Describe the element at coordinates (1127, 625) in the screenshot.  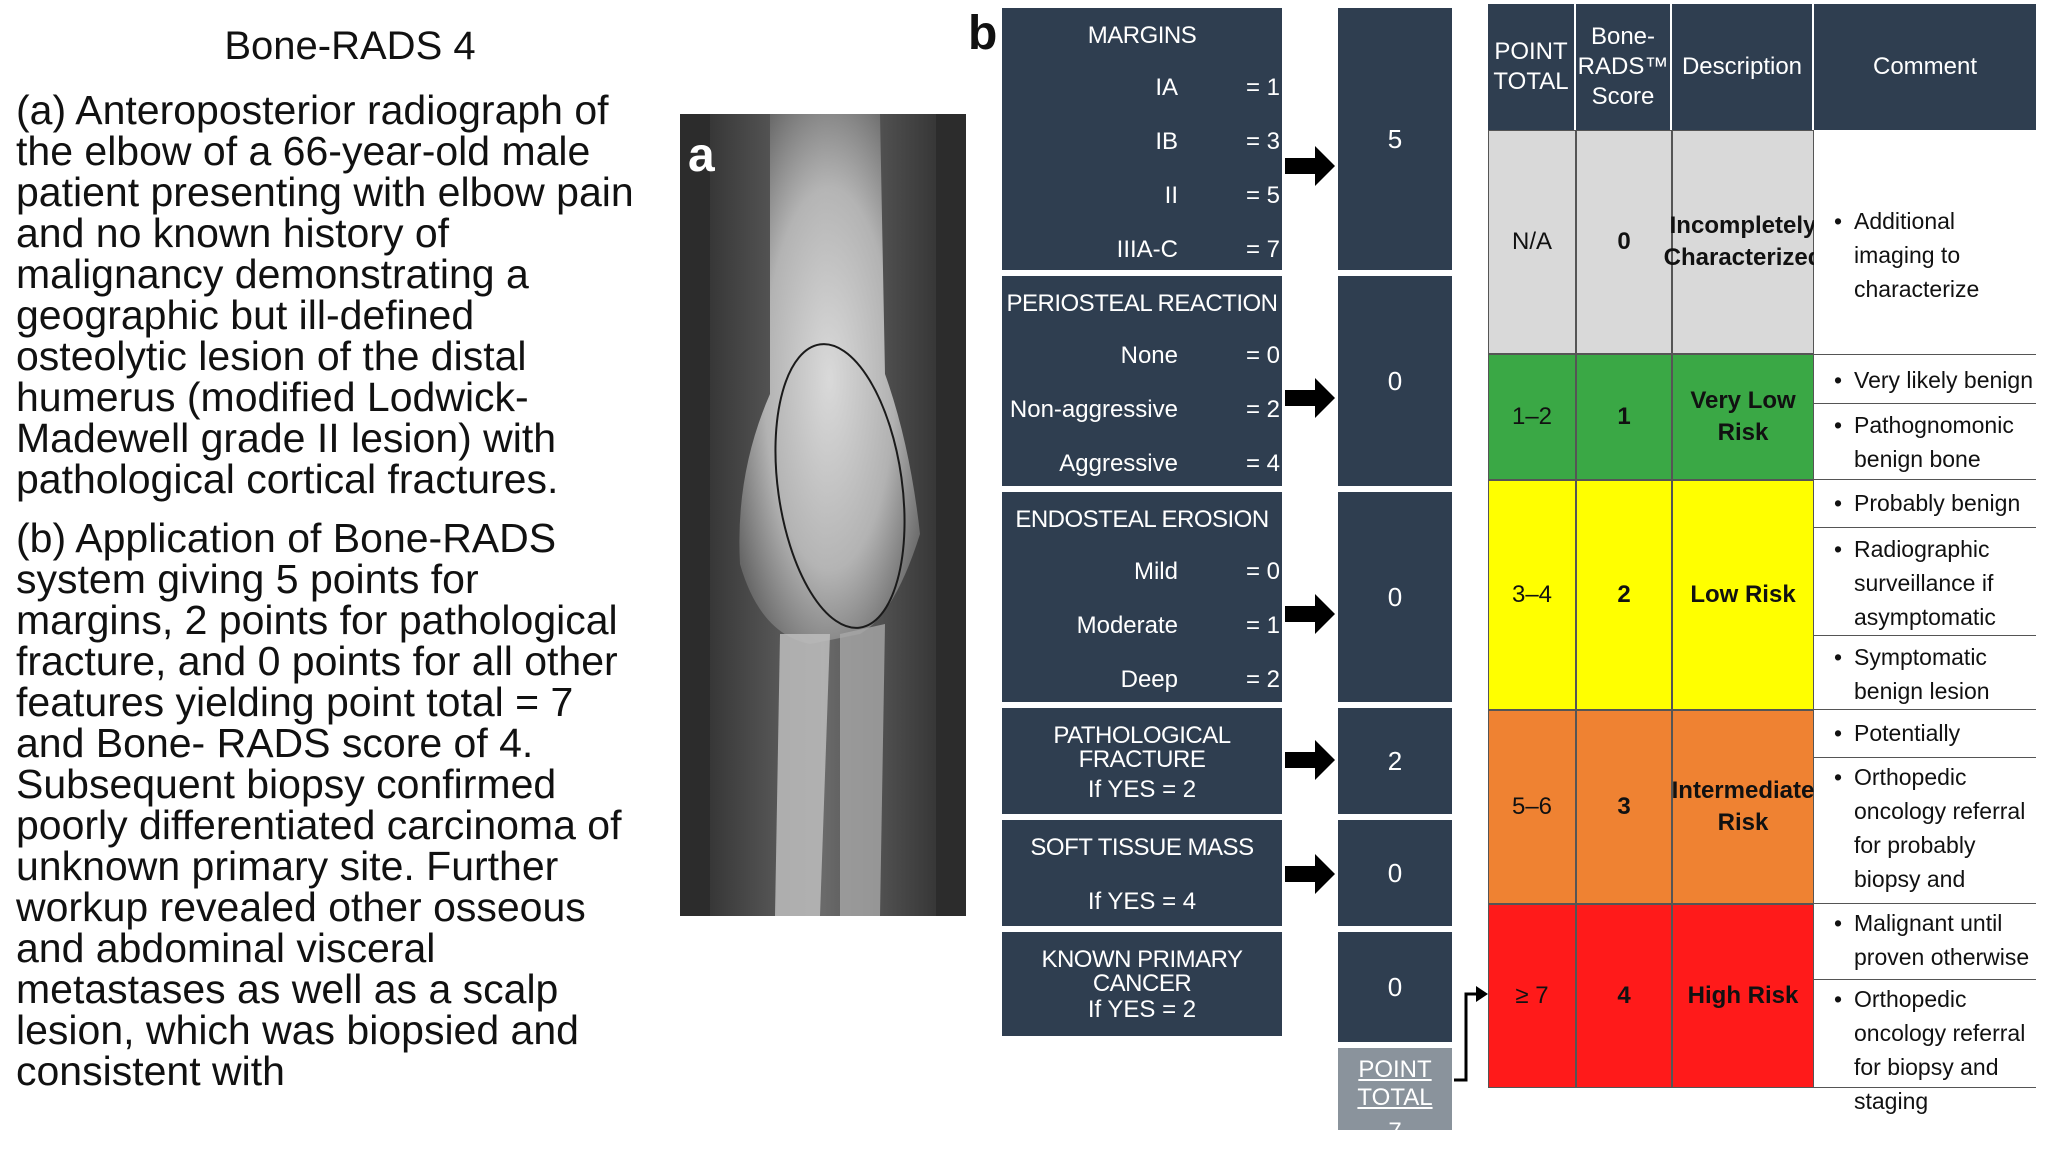
I see `option-label: Moderate` at that location.